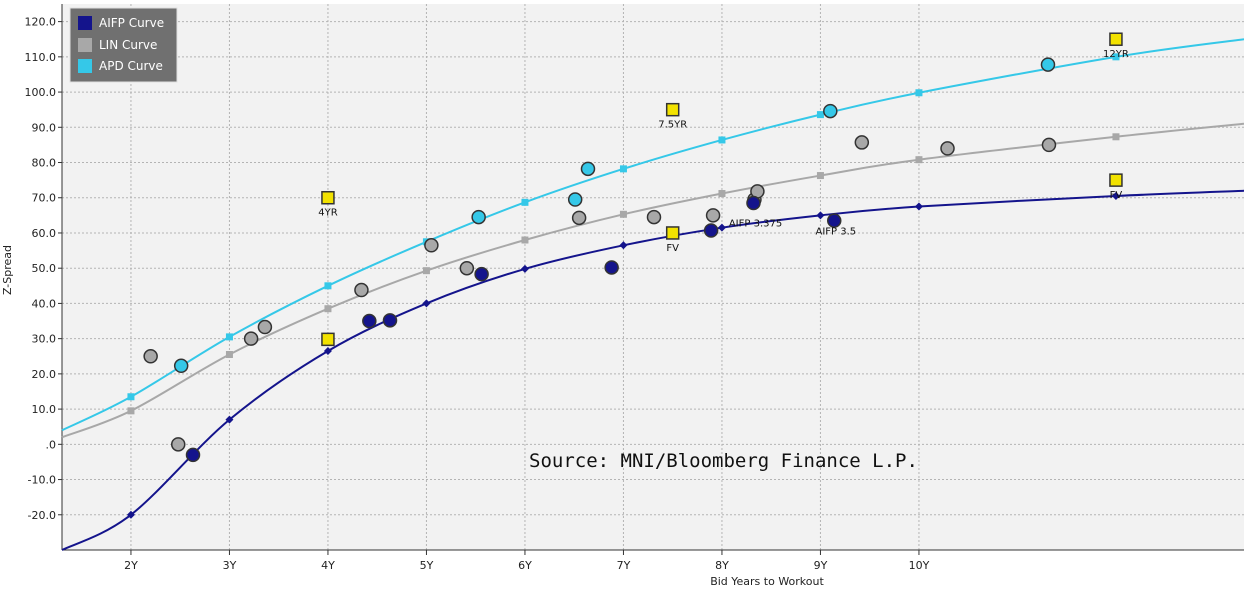  I want to click on legend-swatch-apd, so click(85, 66).